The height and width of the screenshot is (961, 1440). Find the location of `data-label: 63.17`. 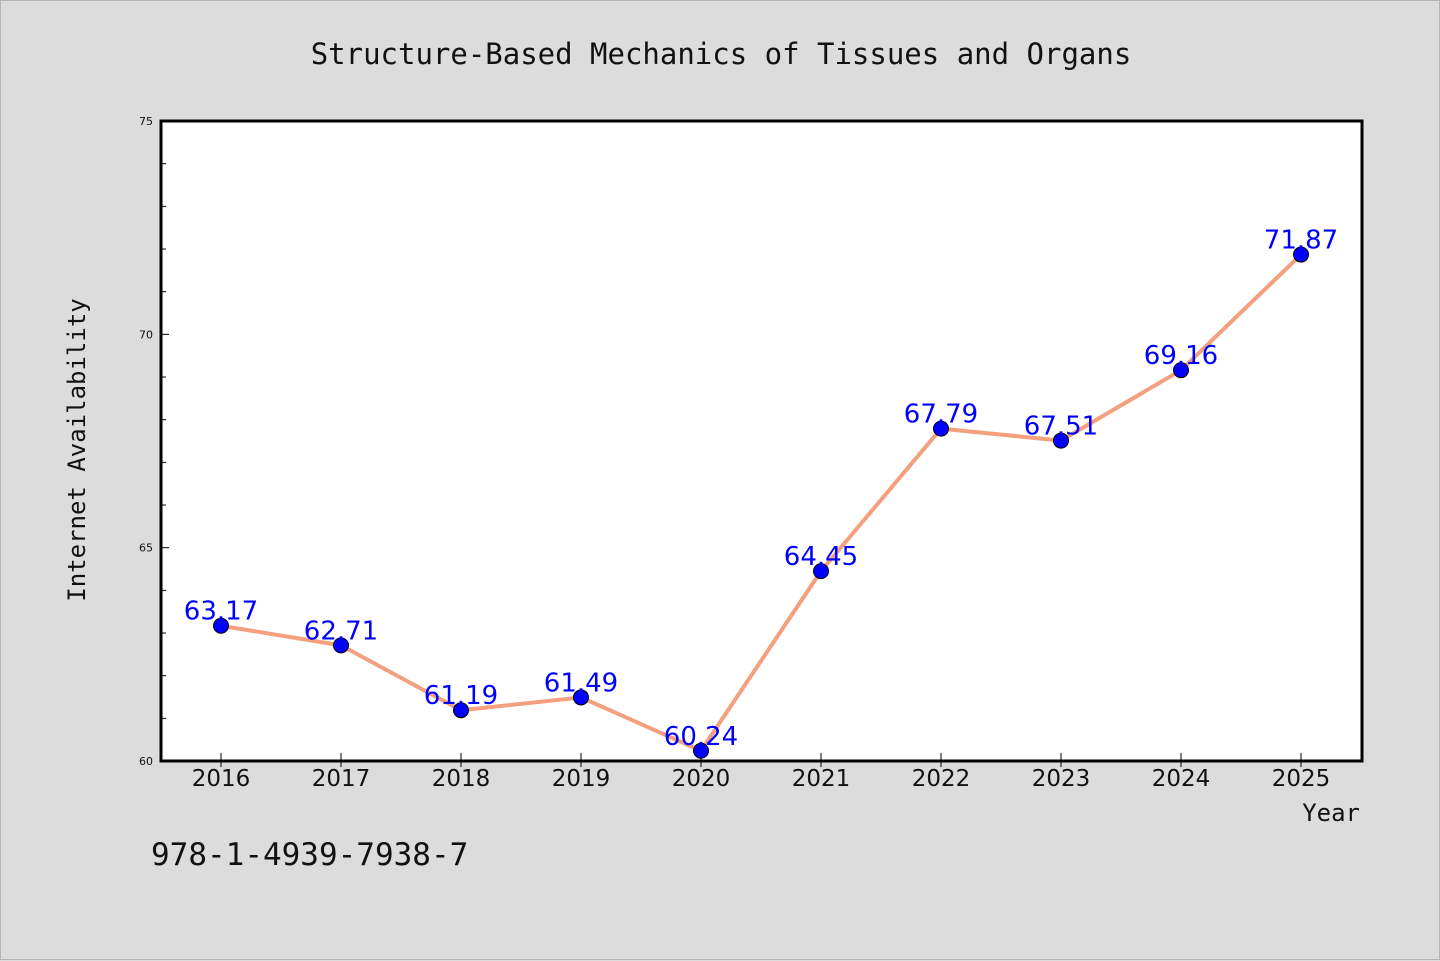

data-label: 63.17 is located at coordinates (221, 612).